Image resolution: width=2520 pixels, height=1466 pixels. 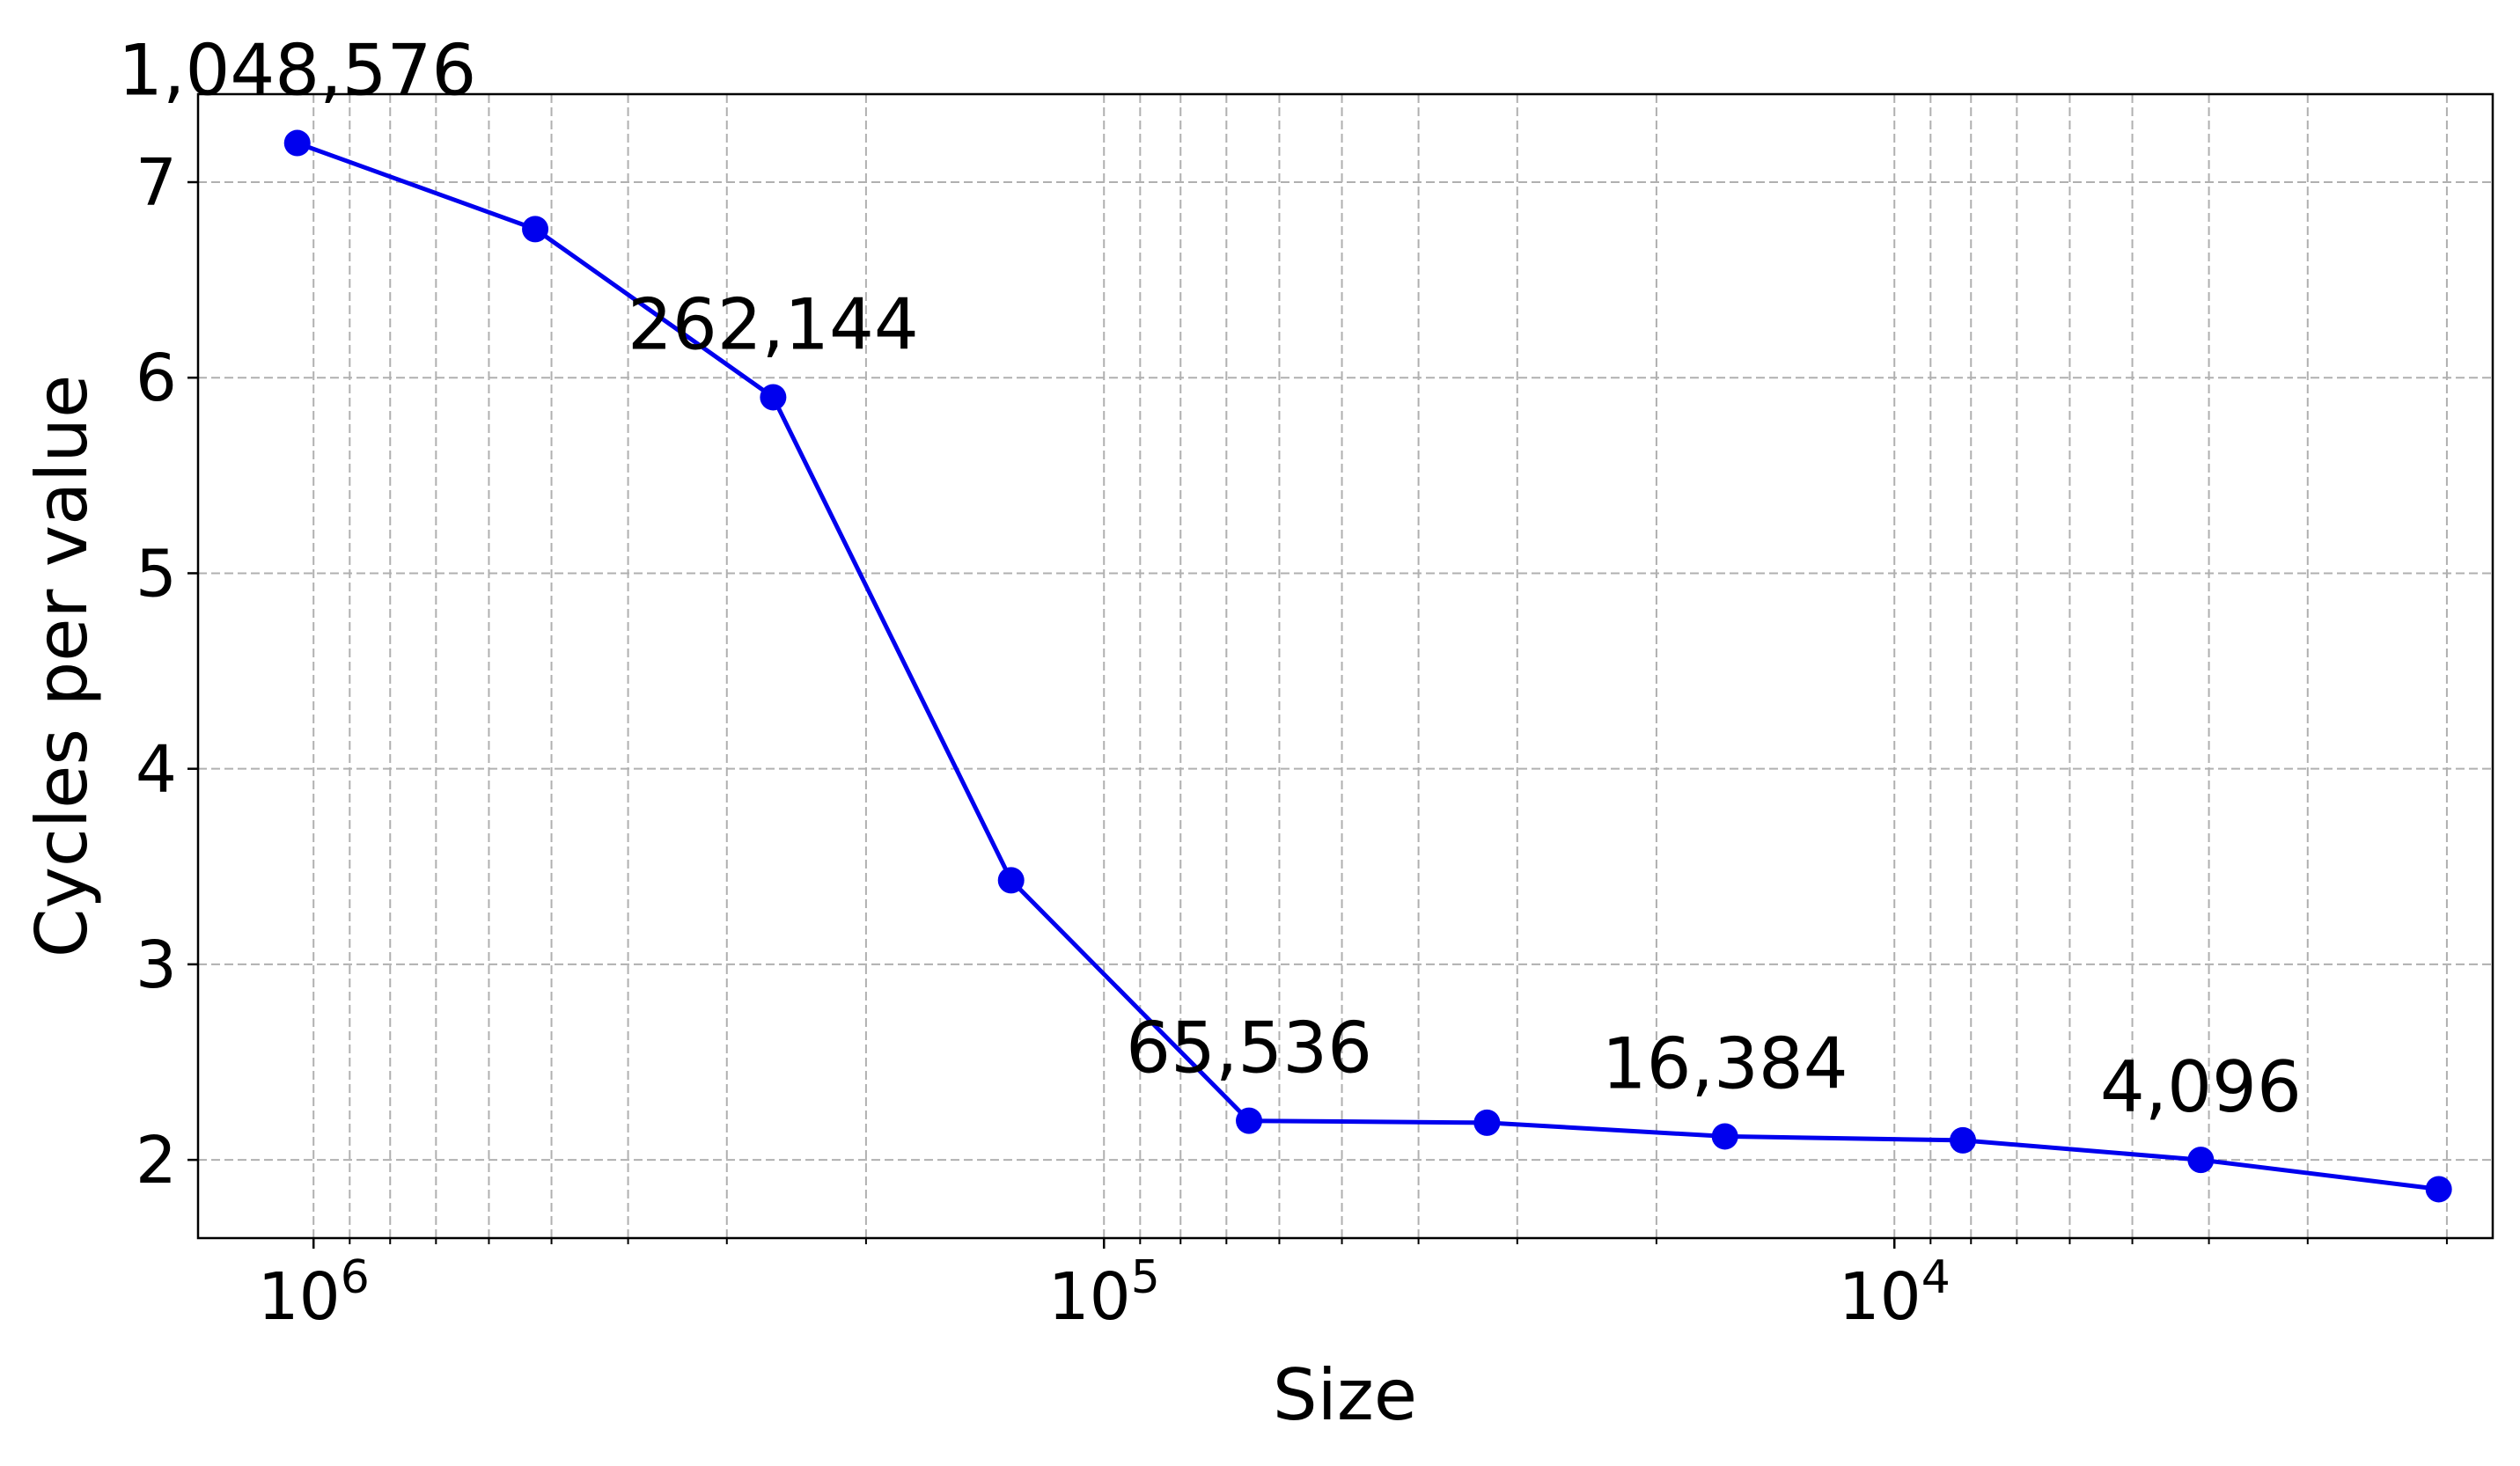 I want to click on point-annotation: 1,048,576, so click(x=297, y=71).